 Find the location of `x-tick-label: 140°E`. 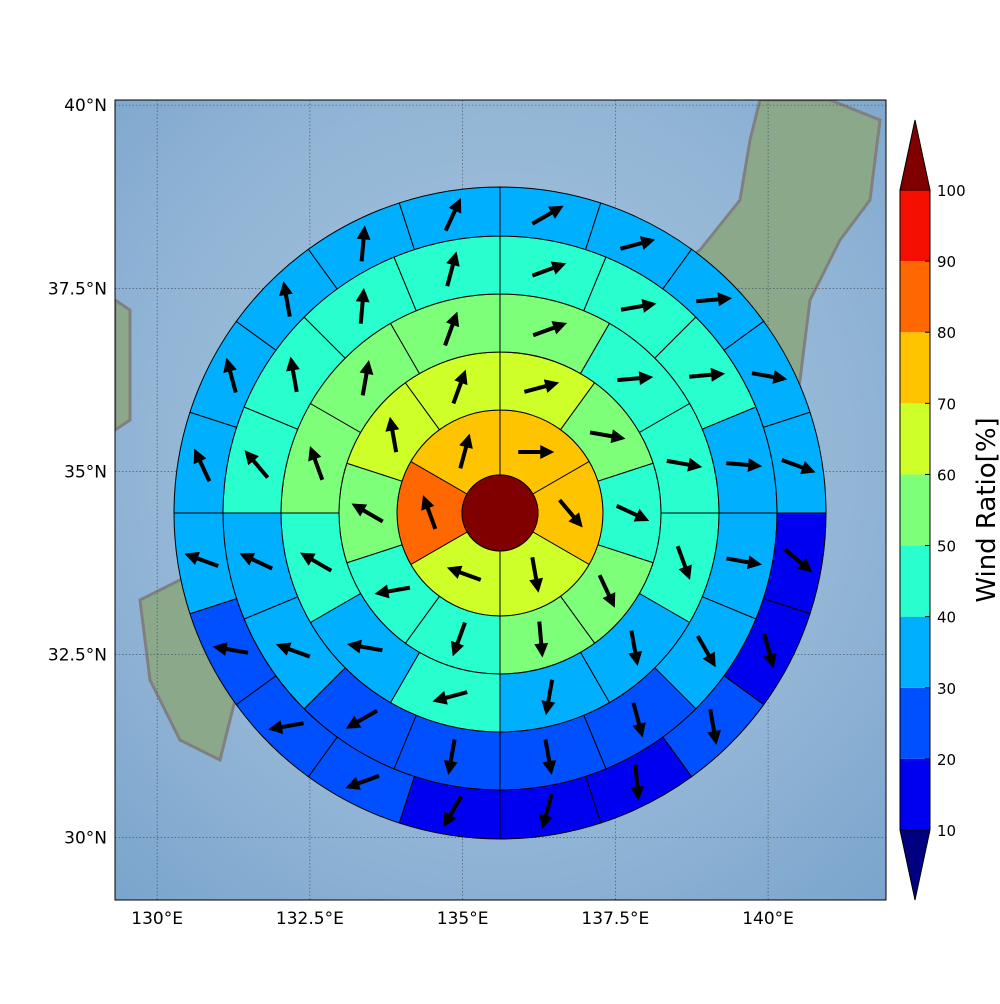

x-tick-label: 140°E is located at coordinates (768, 919).